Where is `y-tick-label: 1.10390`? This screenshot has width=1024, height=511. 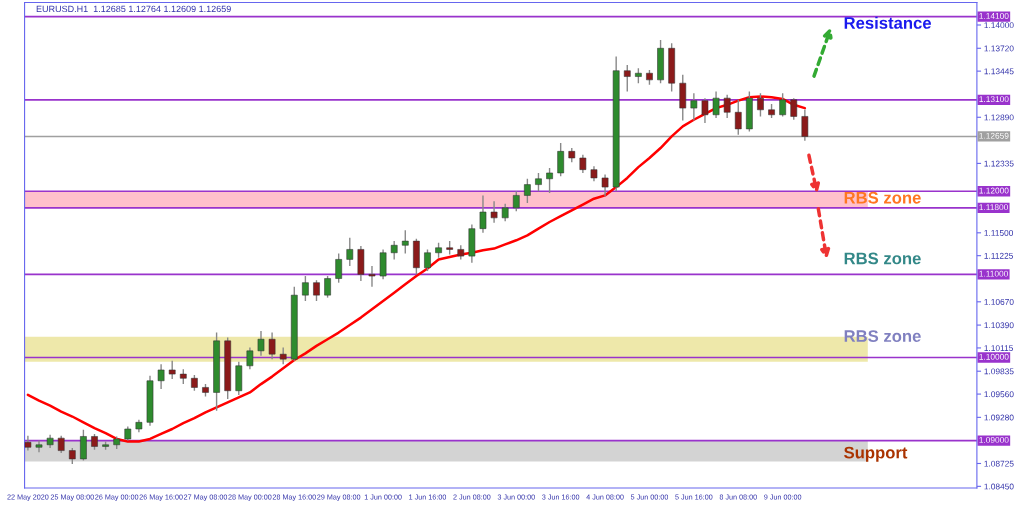
y-tick-label: 1.10390 is located at coordinates (999, 325).